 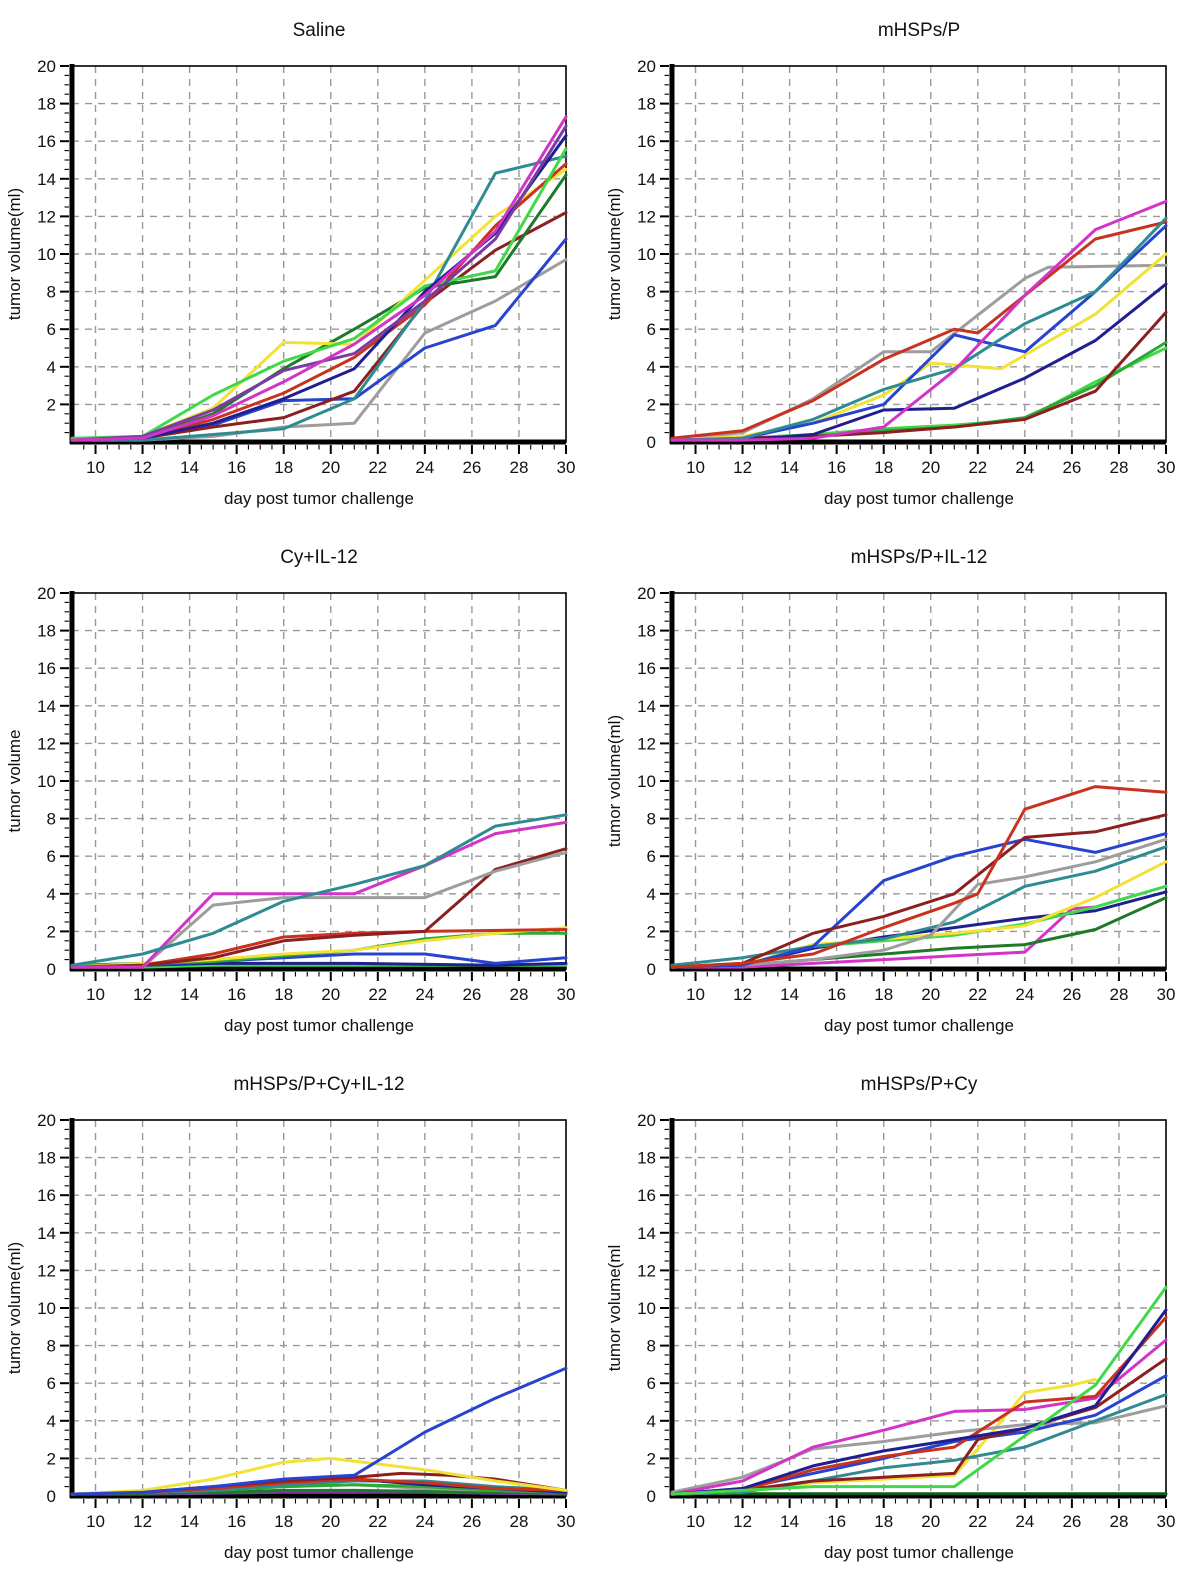 What do you see at coordinates (319, 30) in the screenshot?
I see `panel-title: Saline` at bounding box center [319, 30].